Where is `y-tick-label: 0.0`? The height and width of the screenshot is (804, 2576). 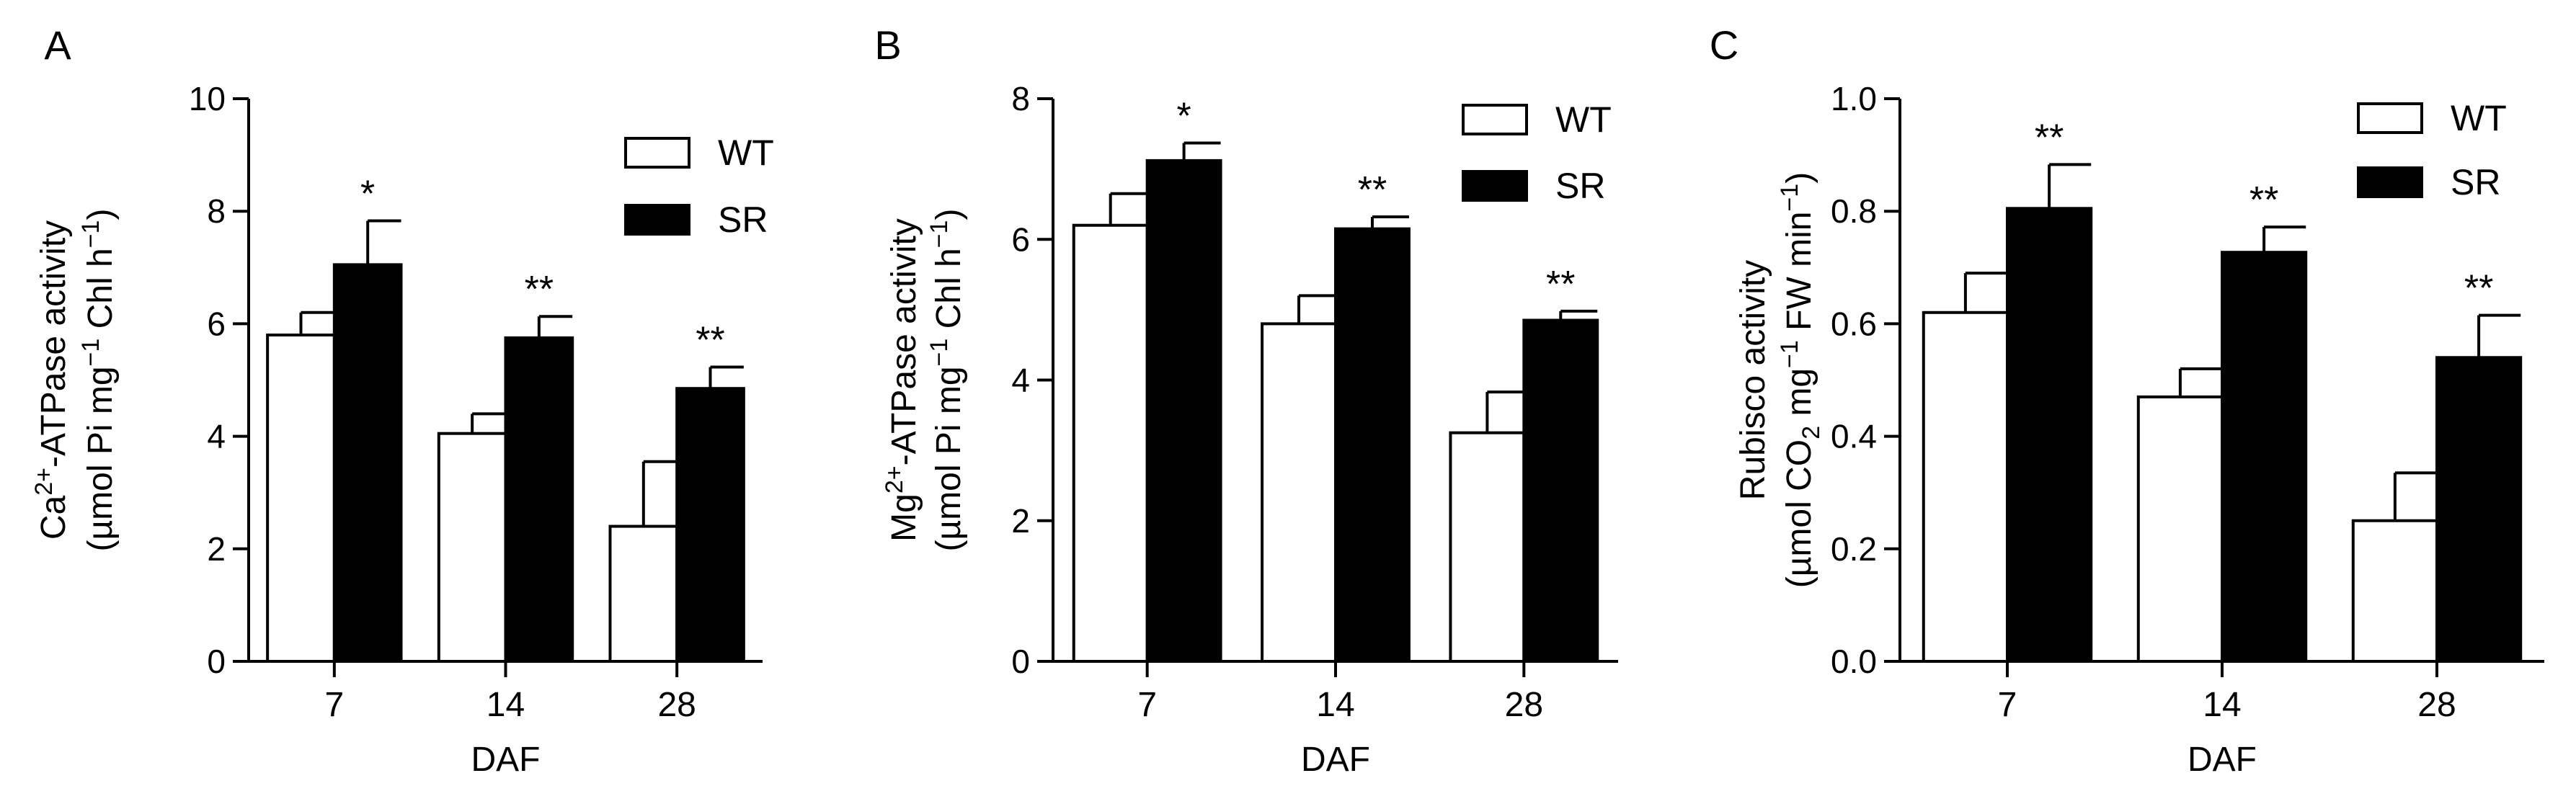
y-tick-label: 0.0 is located at coordinates (1854, 661).